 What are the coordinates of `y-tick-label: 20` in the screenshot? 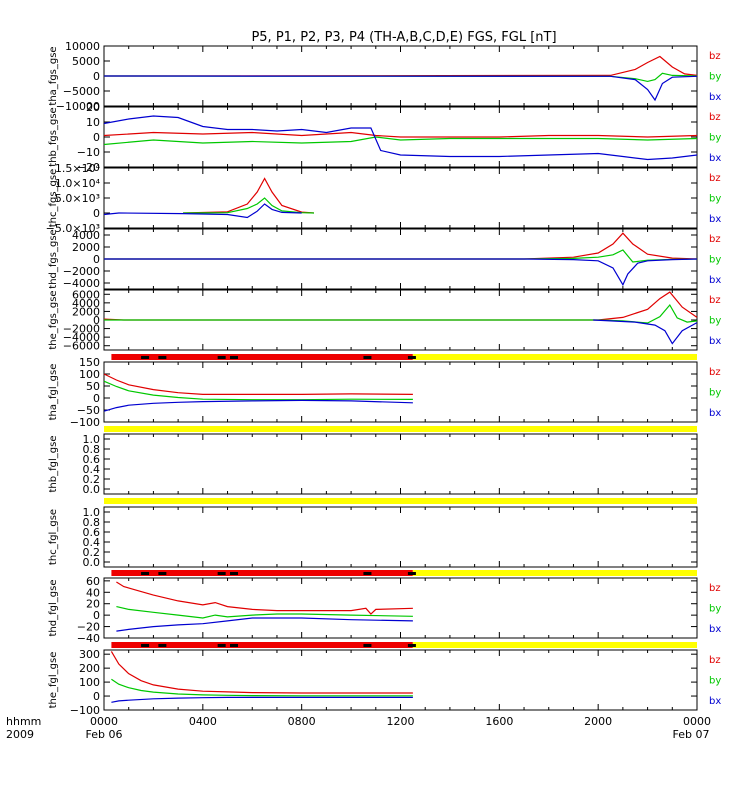 It's located at (93, 107).